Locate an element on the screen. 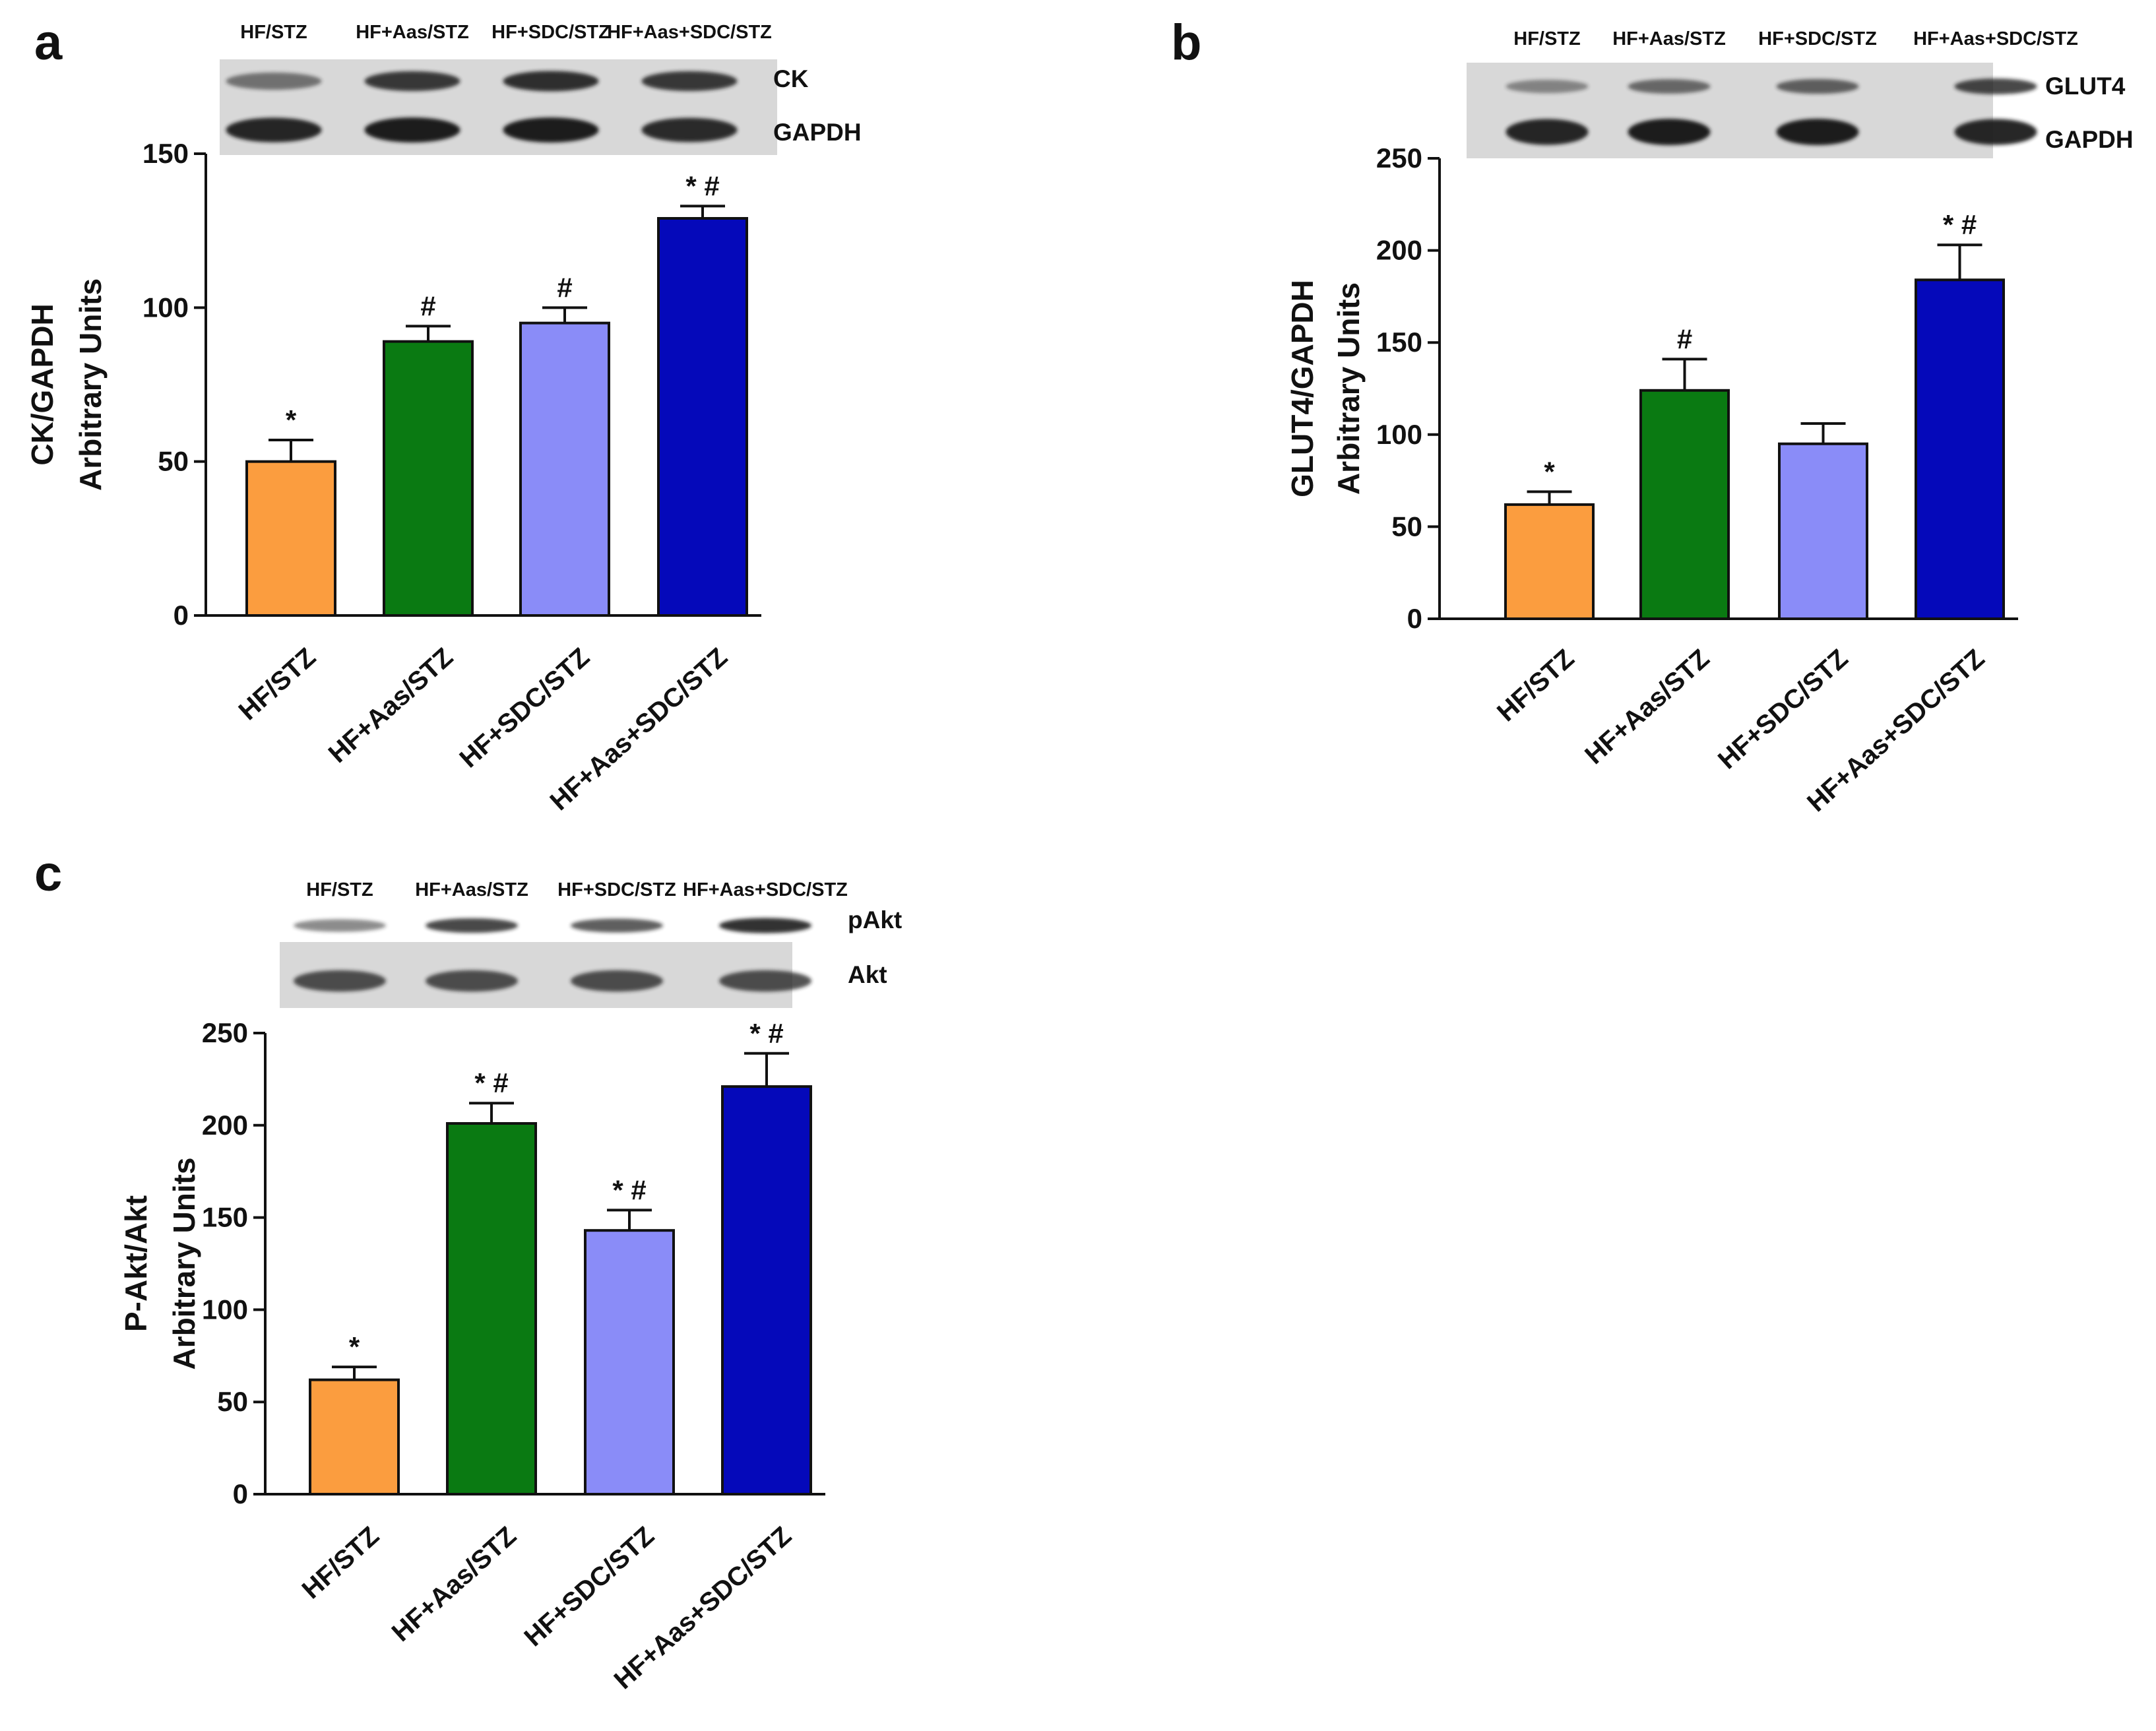 This screenshot has height=1731, width=2156. y-axis-title: P-Akt/Akt is located at coordinates (136, 1263).